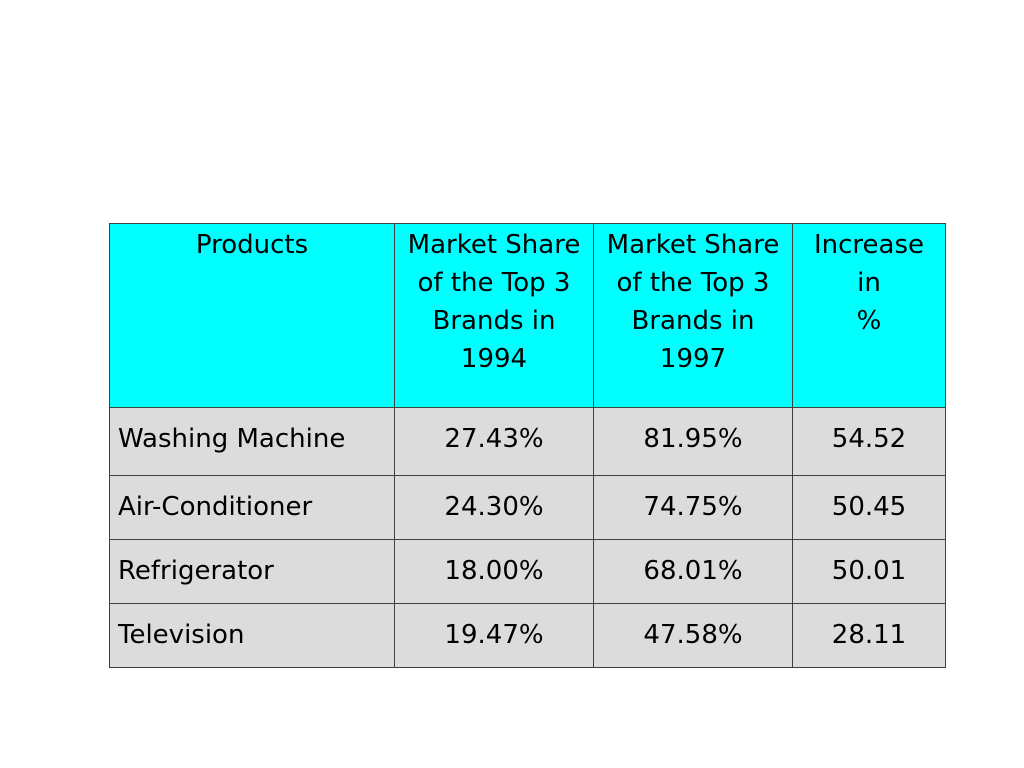  I want to click on table-row: Washing Machine 27.43% 81.95% 54.52, so click(527, 441).